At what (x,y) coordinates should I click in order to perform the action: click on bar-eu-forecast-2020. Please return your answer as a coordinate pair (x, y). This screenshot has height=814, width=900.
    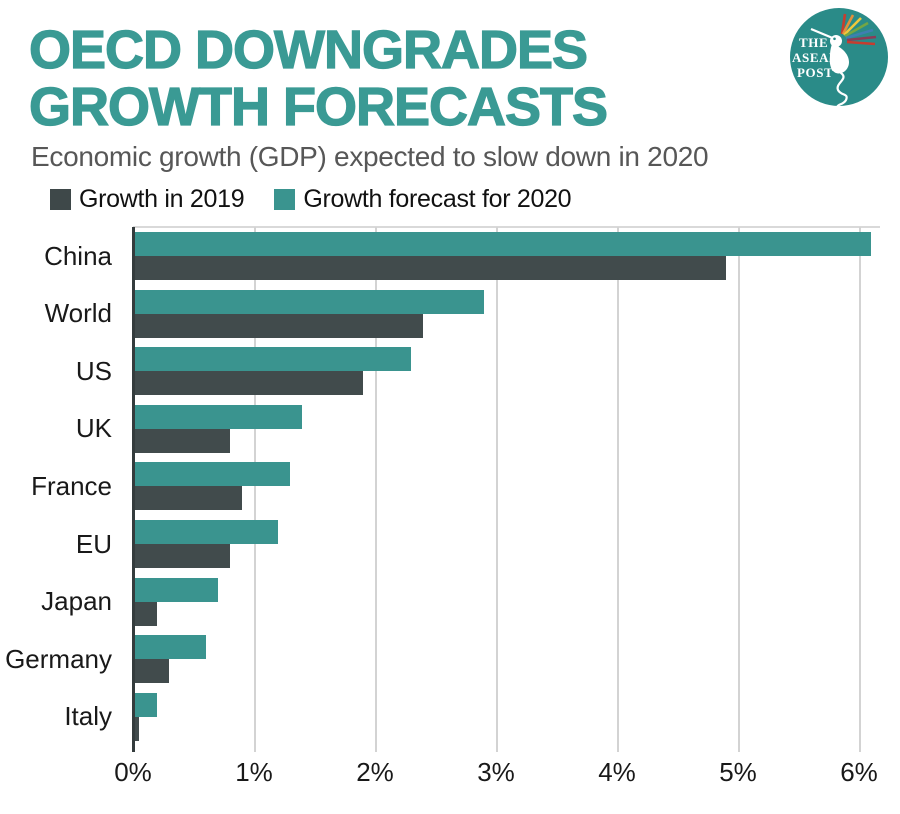
    Looking at the image, I should click on (207, 532).